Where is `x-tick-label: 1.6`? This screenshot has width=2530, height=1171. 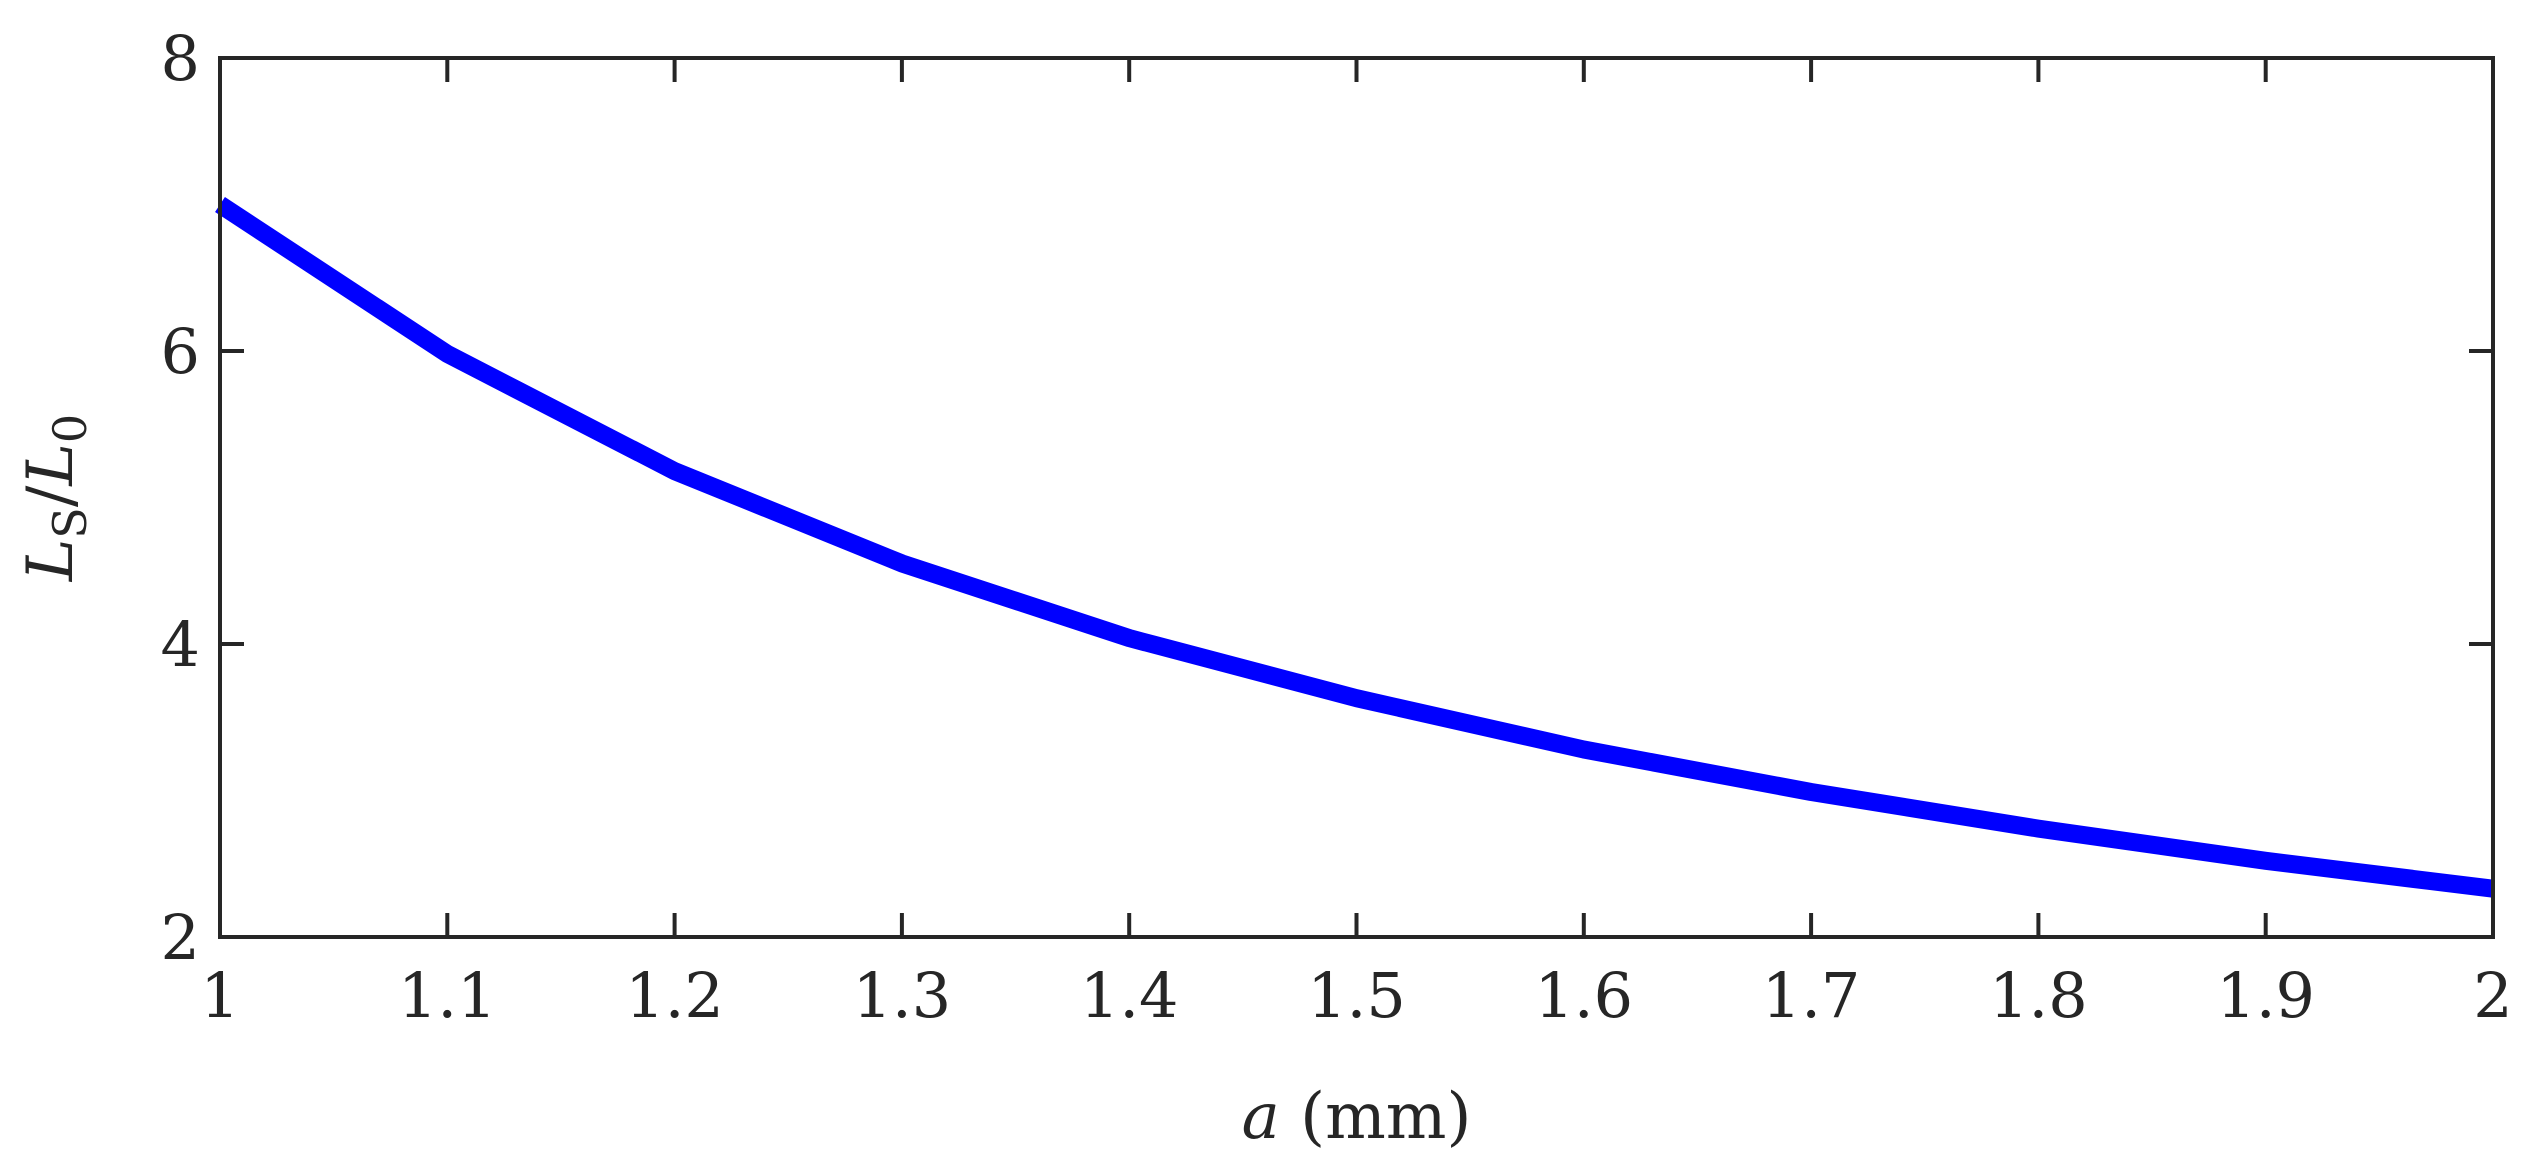
x-tick-label: 1.6 is located at coordinates (1583, 995).